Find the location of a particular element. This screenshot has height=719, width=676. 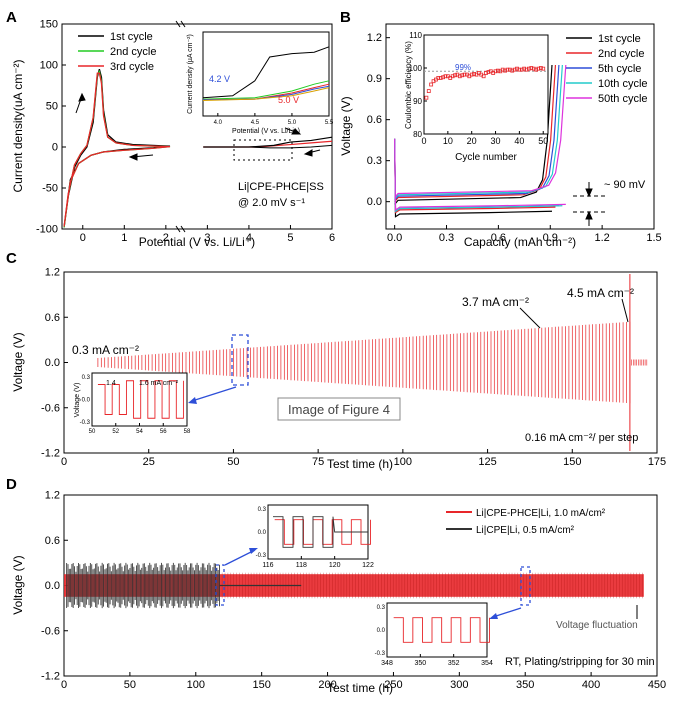

panel-a-legend: 1st cycle 2nd cycle 3rd cycle is located at coordinates (117, 52).